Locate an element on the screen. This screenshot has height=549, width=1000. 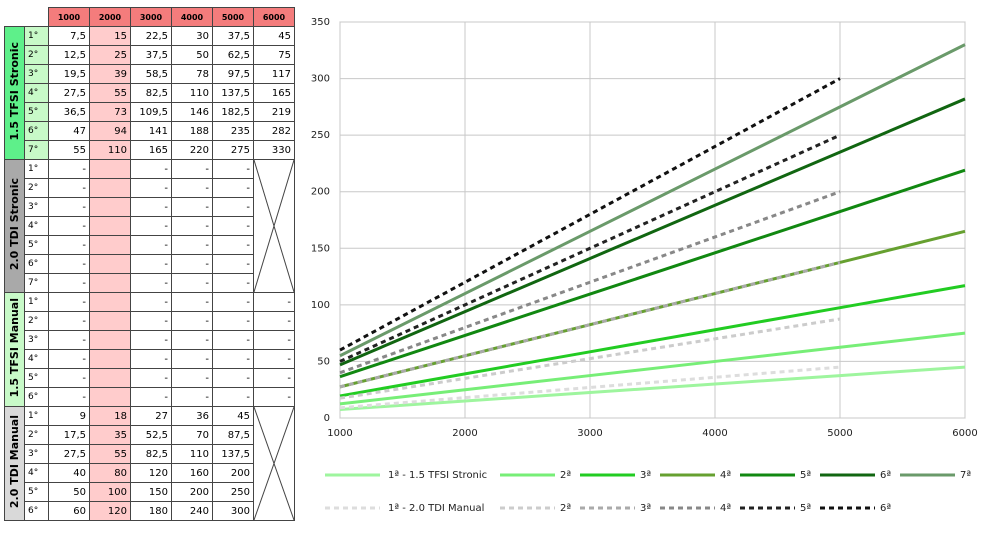
value-cell: 40 is located at coordinates (69, 473).